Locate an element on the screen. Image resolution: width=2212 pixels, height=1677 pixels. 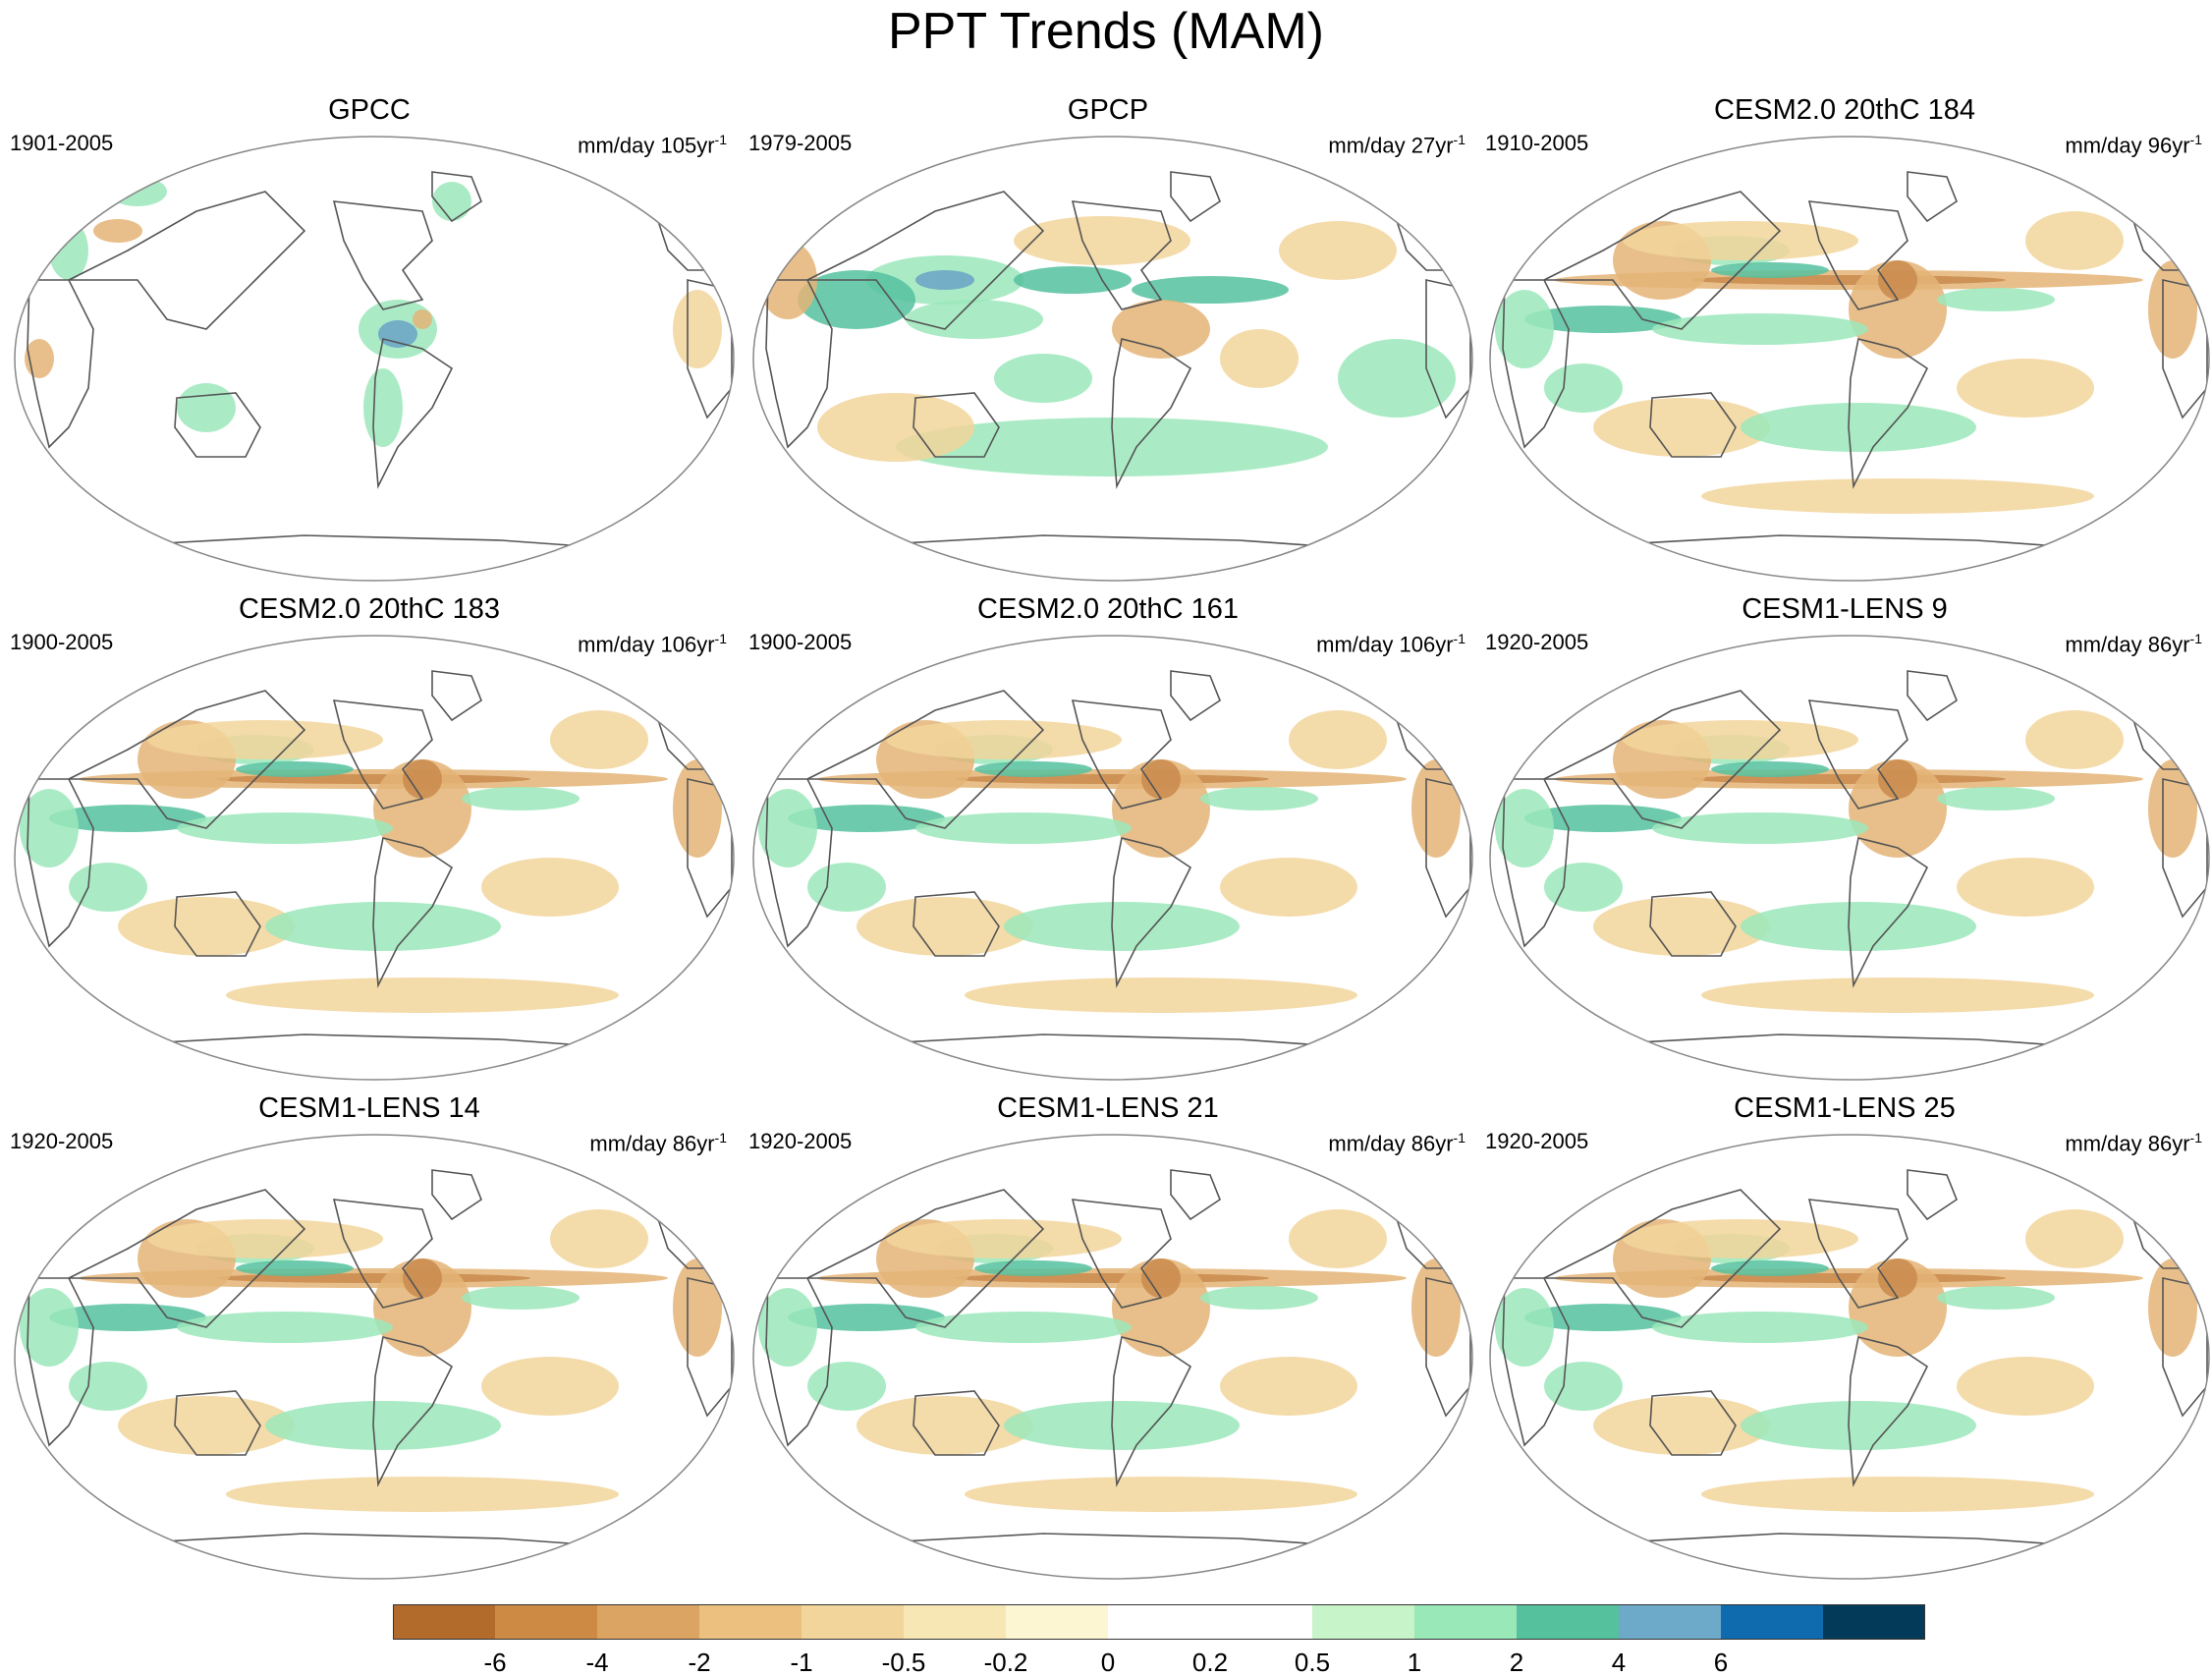
colorbar-tick-label: -6 is located at coordinates (495, 1662).